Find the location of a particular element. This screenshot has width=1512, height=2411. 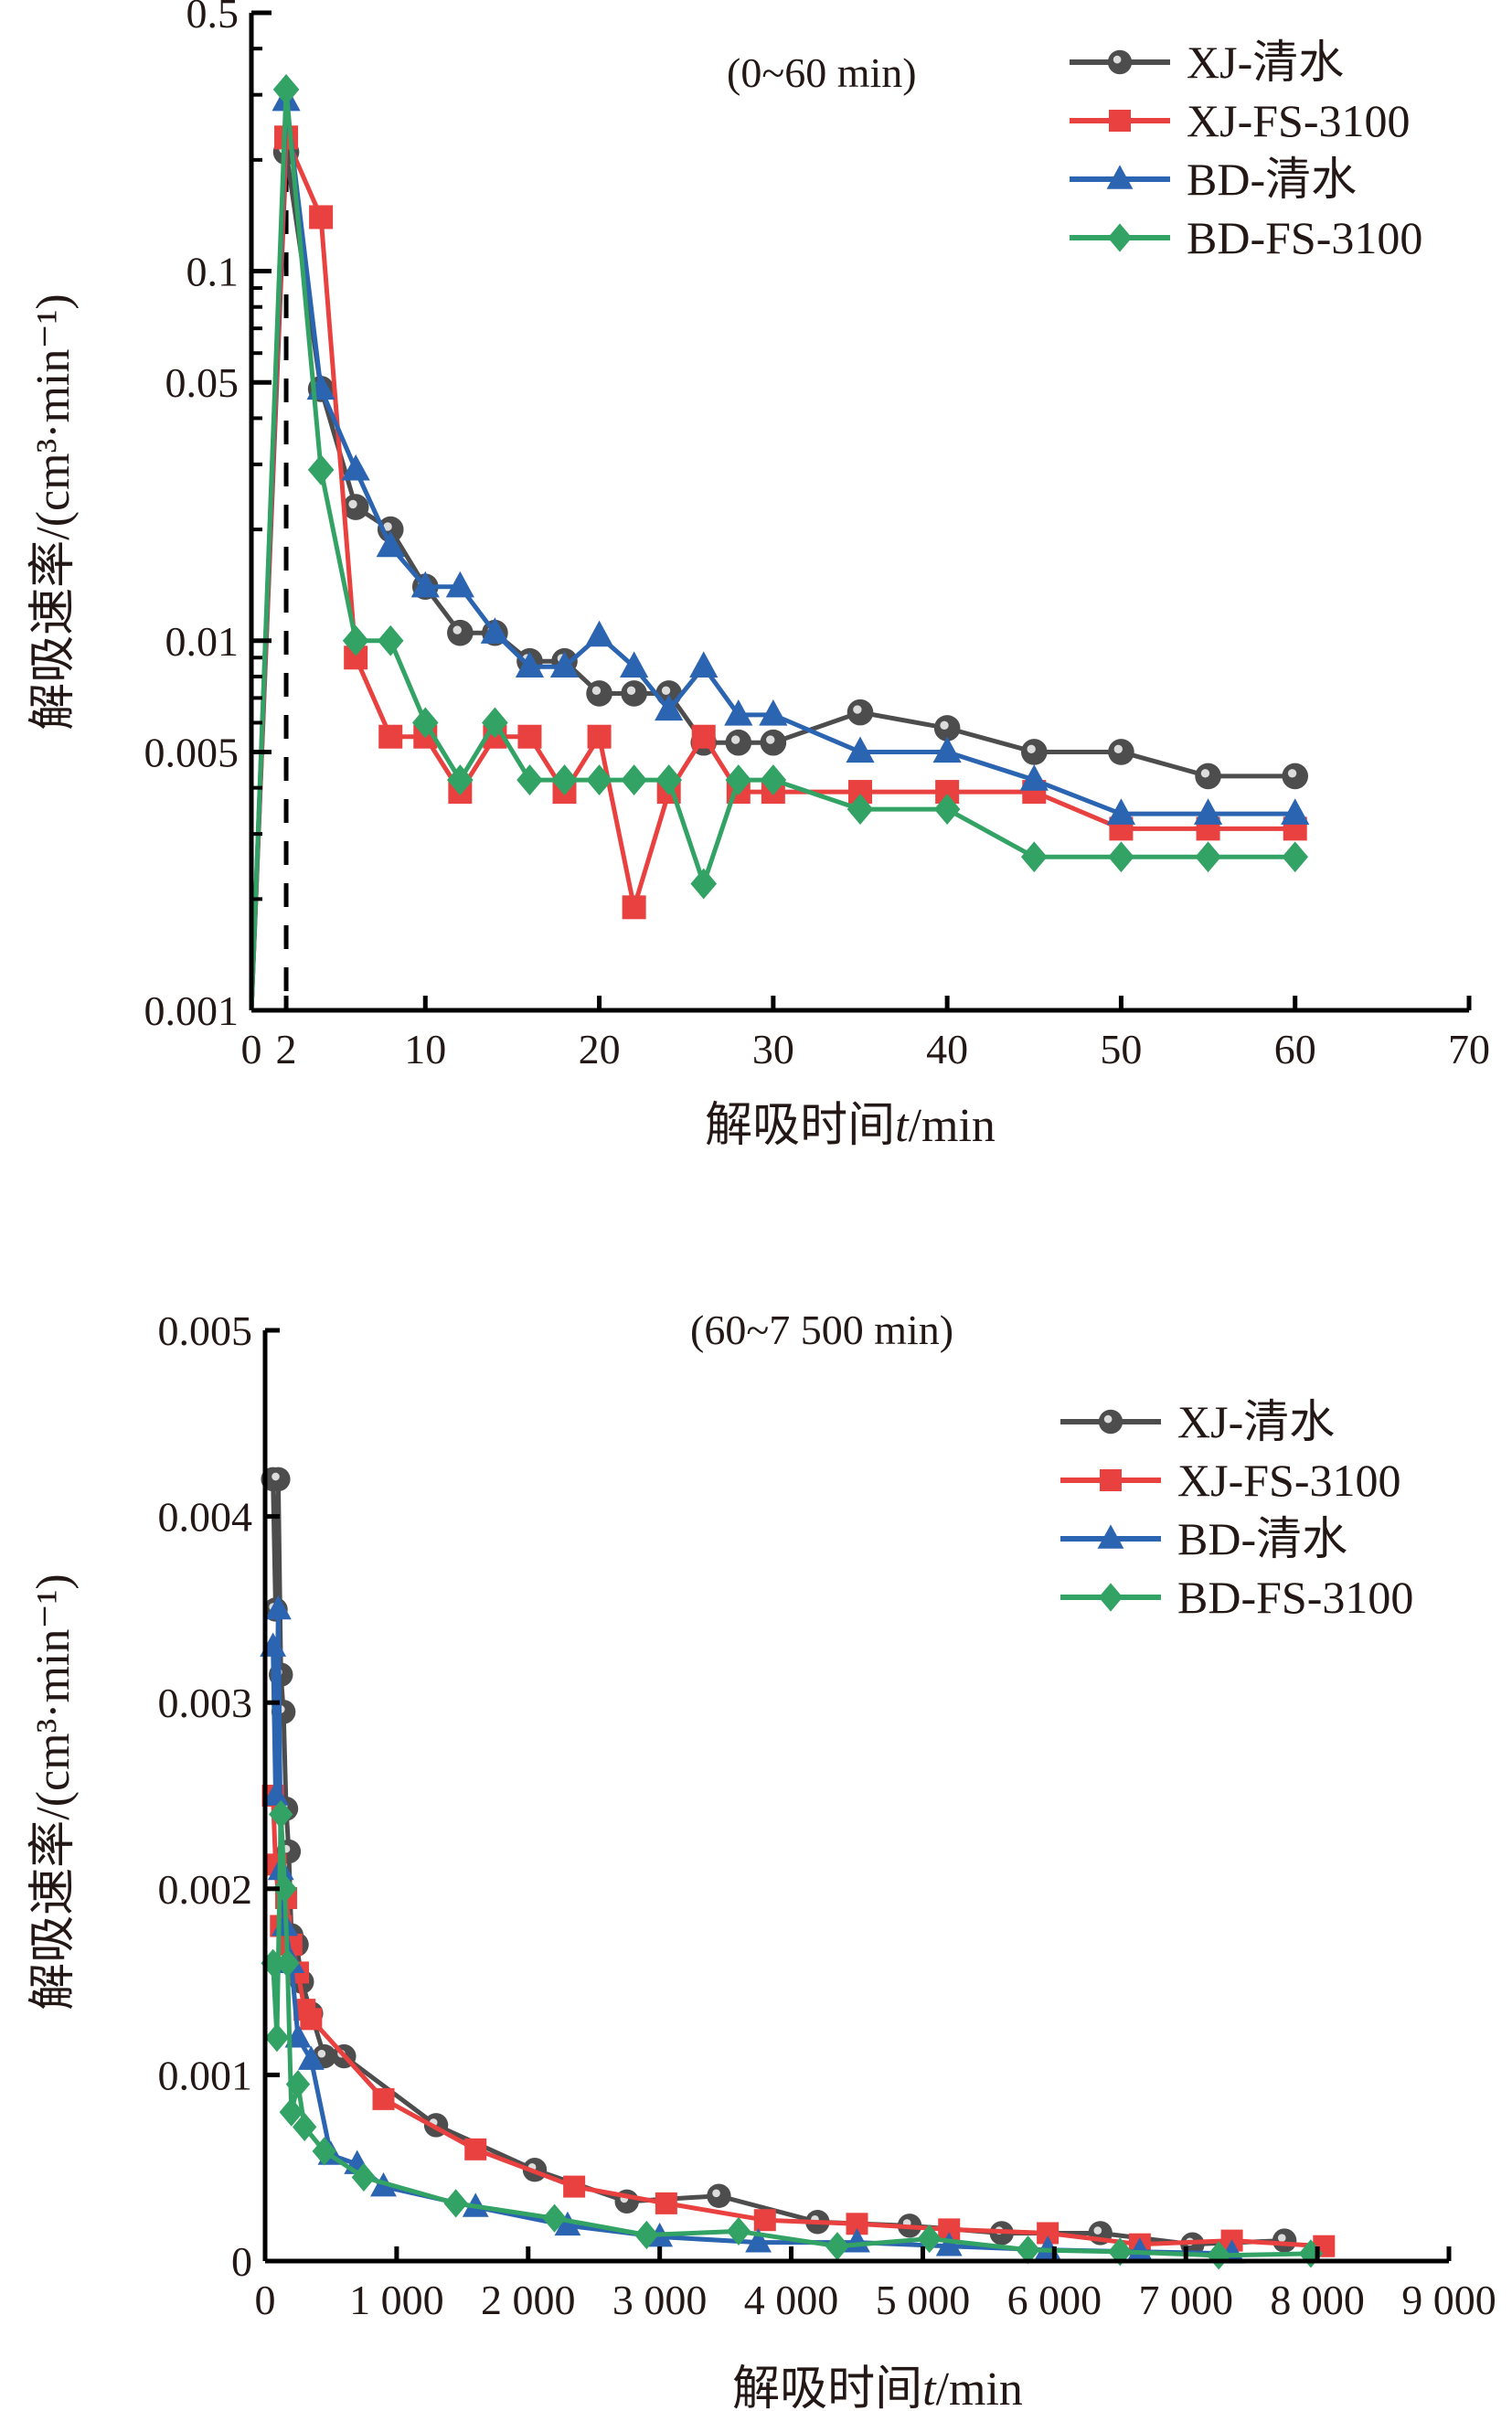

x-axis-title-var: t is located at coordinates (902, 1126).